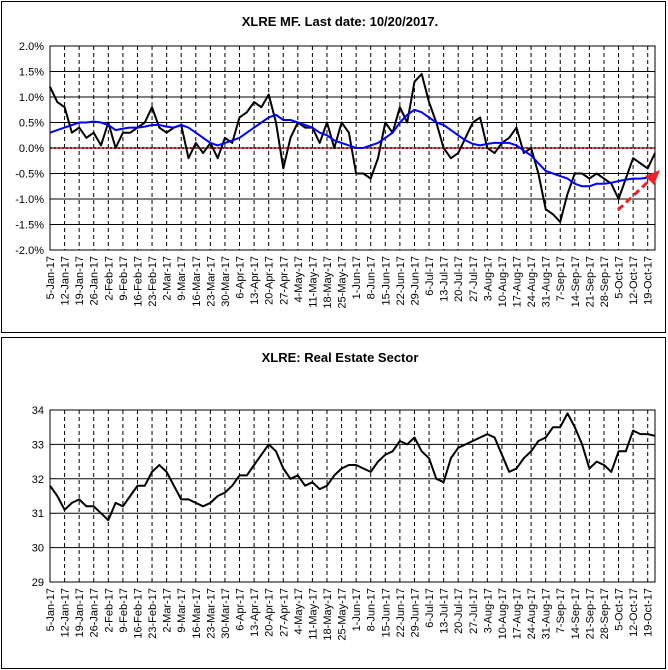  Describe the element at coordinates (31, 47) in the screenshot. I see `y-tick-label: 2.0%` at that location.